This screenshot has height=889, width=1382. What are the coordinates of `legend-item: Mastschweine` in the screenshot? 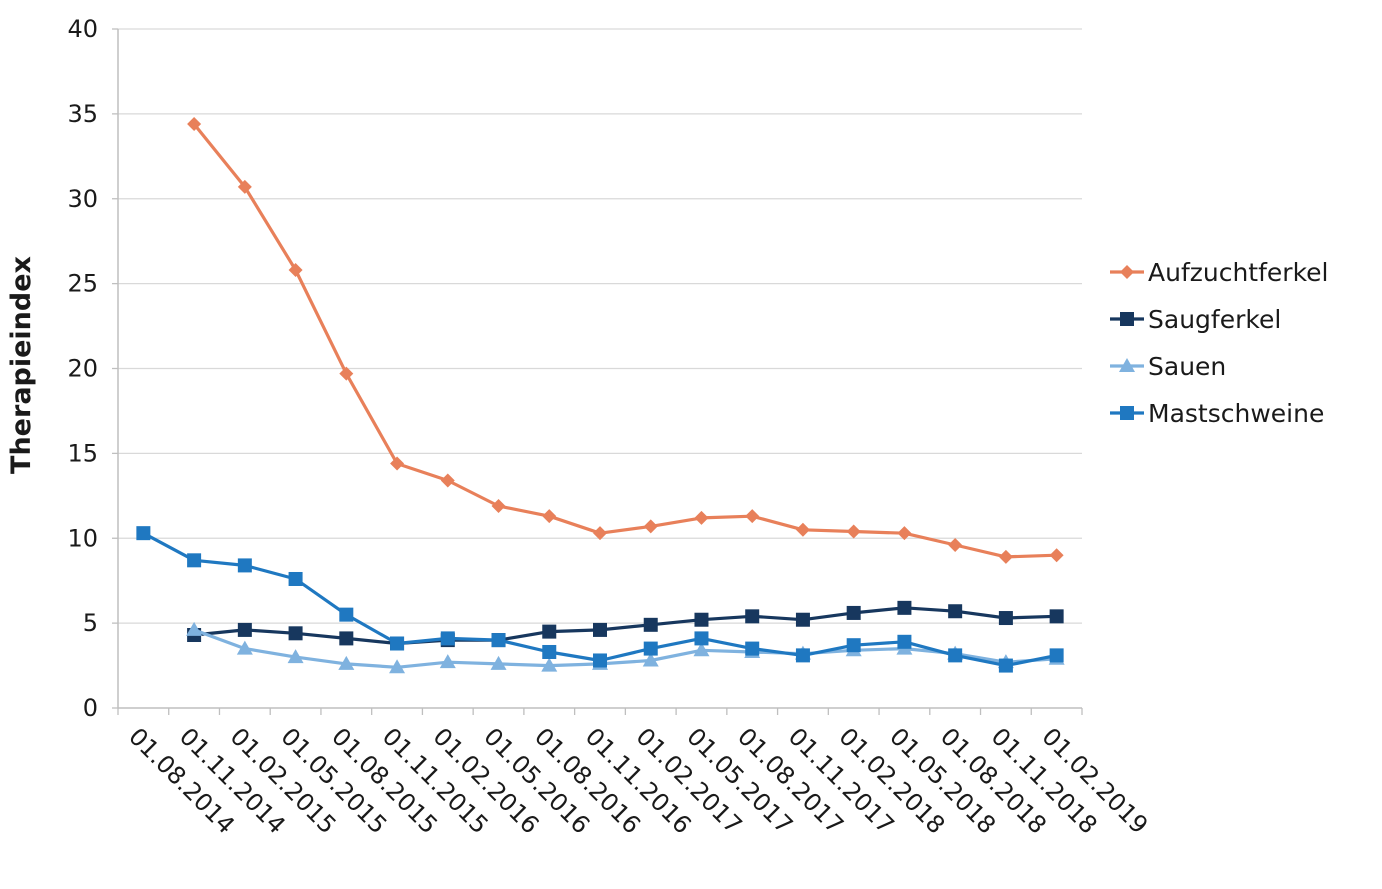 It's located at (1217, 413).